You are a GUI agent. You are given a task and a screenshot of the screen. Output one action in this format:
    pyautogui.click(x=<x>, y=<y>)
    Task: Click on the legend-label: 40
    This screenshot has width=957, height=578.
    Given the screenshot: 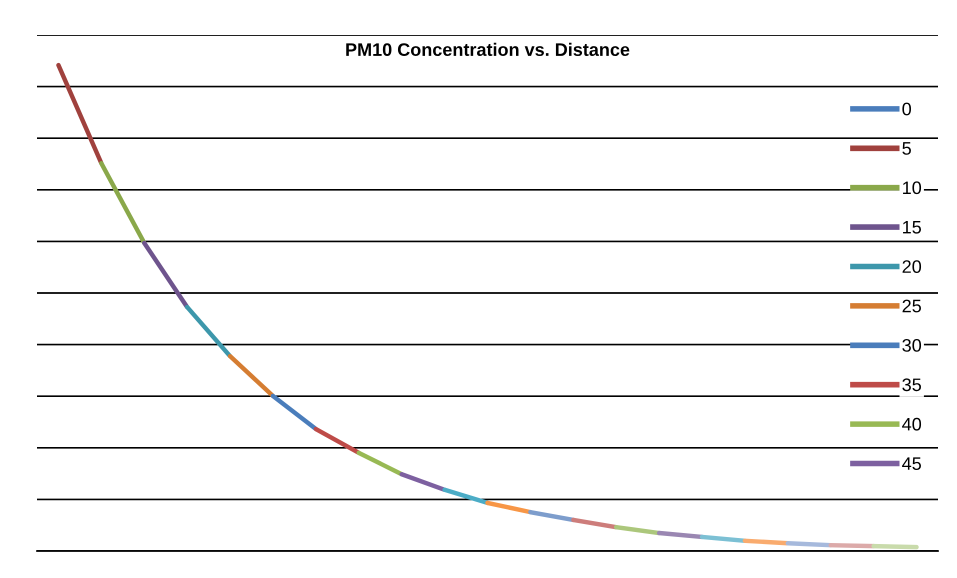 What is the action you would take?
    pyautogui.click(x=912, y=424)
    